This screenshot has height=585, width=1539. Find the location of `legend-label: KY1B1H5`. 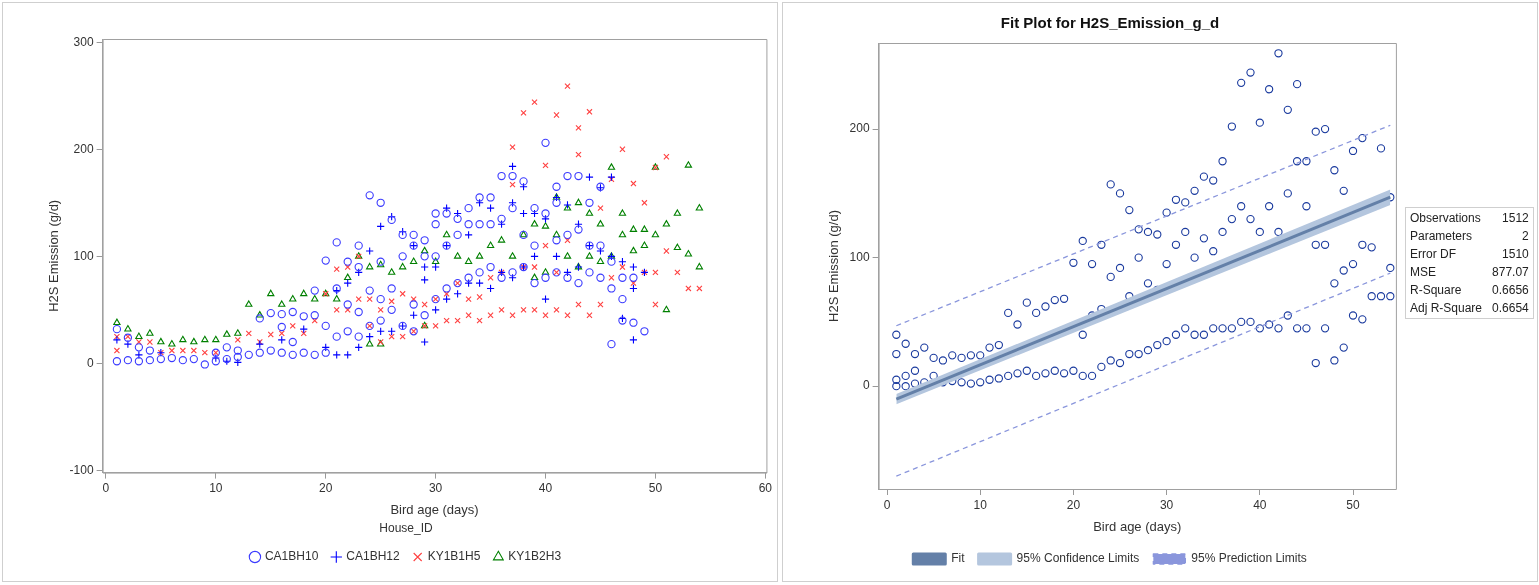

legend-label: KY1B1H5 is located at coordinates (454, 556).